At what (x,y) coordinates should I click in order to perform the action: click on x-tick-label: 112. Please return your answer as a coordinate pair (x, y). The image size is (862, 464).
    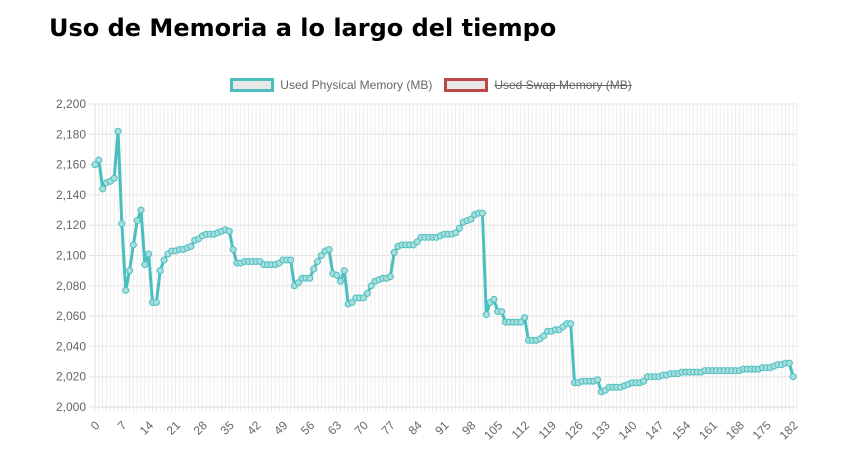
    Looking at the image, I should click on (521, 430).